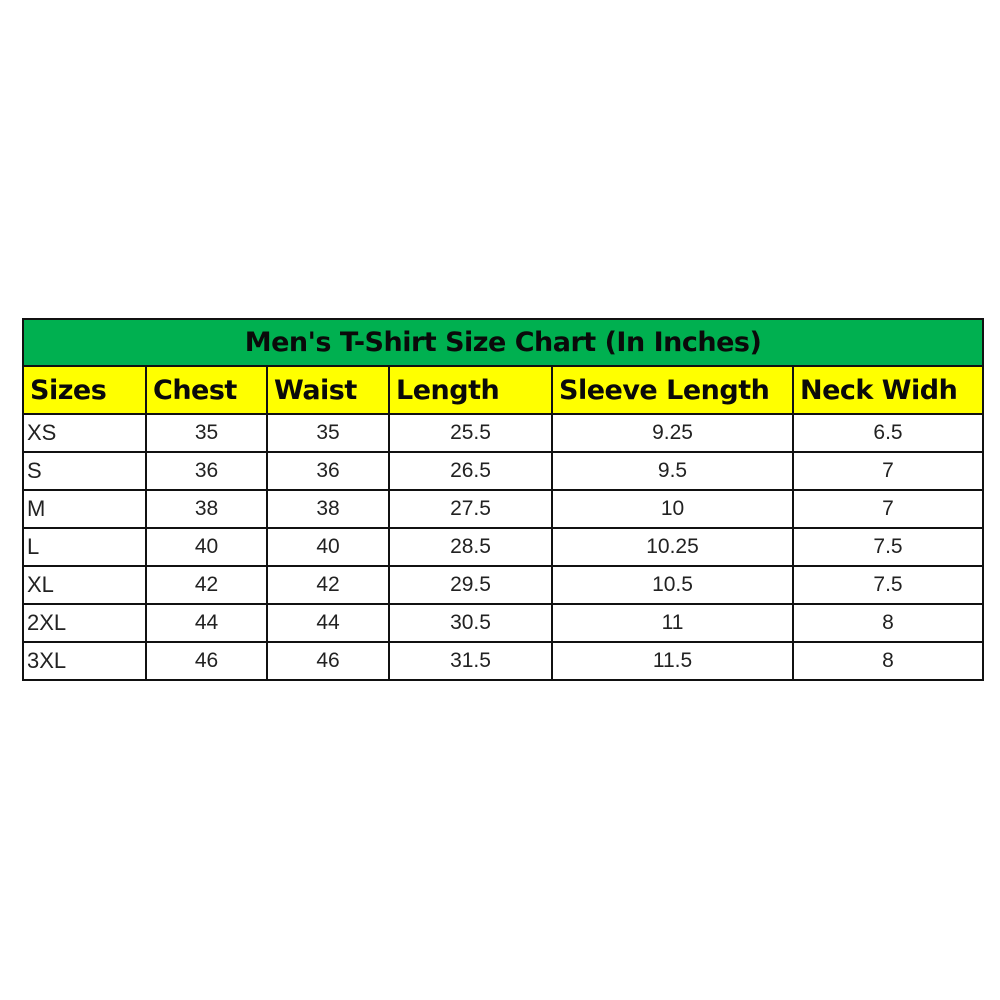  Describe the element at coordinates (672, 509) in the screenshot. I see `cell-sleeve-length: 10` at that location.